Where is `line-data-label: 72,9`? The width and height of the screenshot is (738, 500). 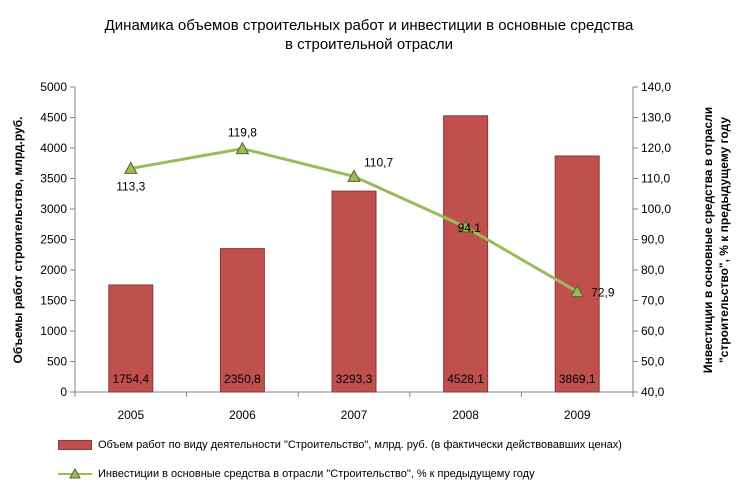
line-data-label: 72,9 is located at coordinates (603, 293).